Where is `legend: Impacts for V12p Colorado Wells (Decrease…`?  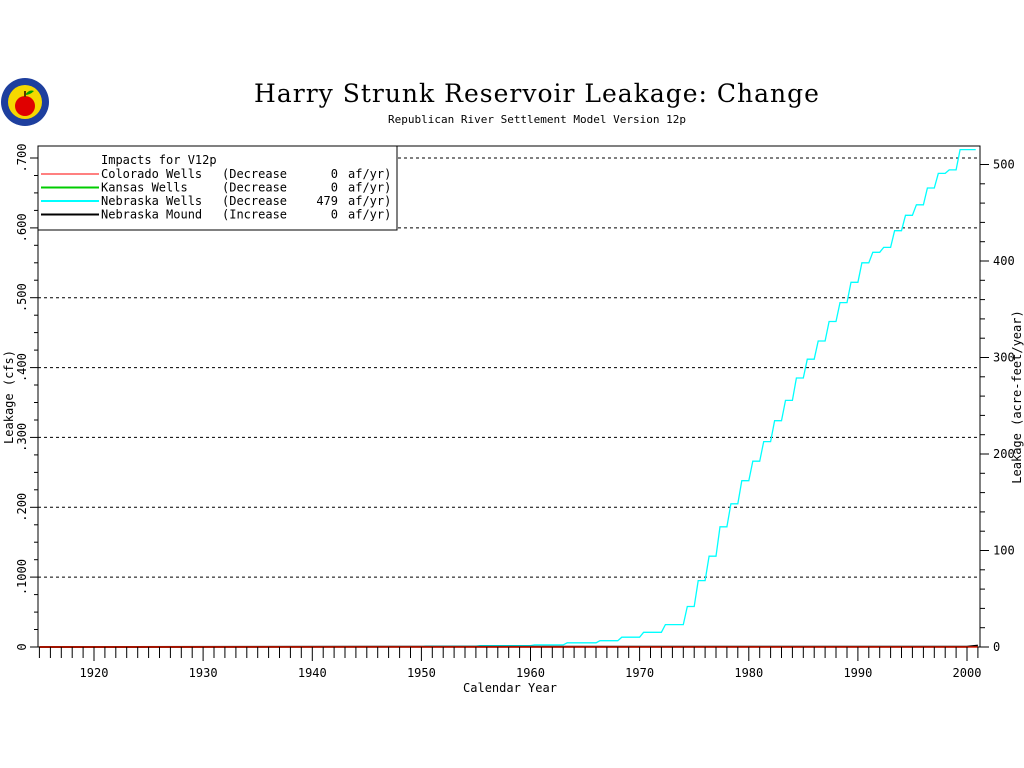 legend: Impacts for V12p Colorado Wells (Decrease… is located at coordinates (217, 188).